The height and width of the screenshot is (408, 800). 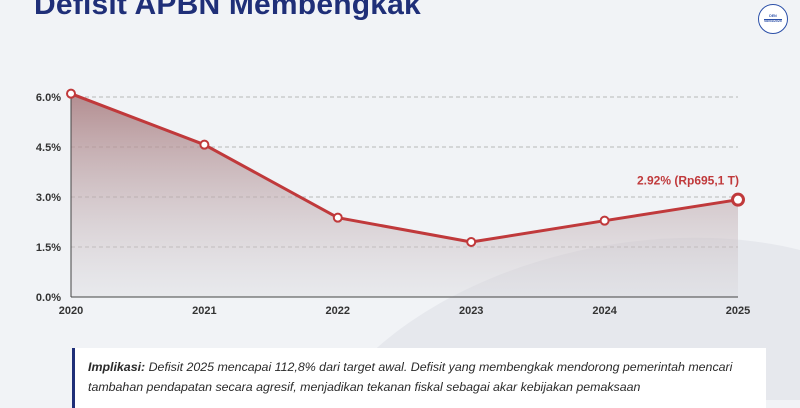 I want to click on last-point-annotation: 2.92% (Rp695,1 T), so click(x=688, y=181).